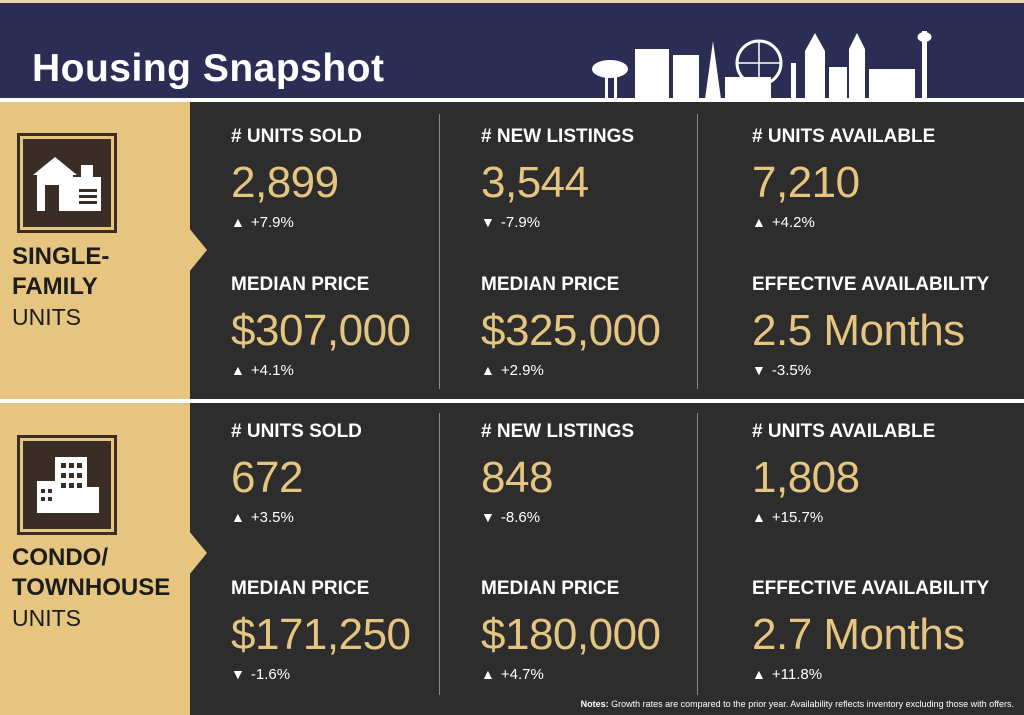  Describe the element at coordinates (262, 517) in the screenshot. I see `metric-change: ▲ +3.5%` at that location.